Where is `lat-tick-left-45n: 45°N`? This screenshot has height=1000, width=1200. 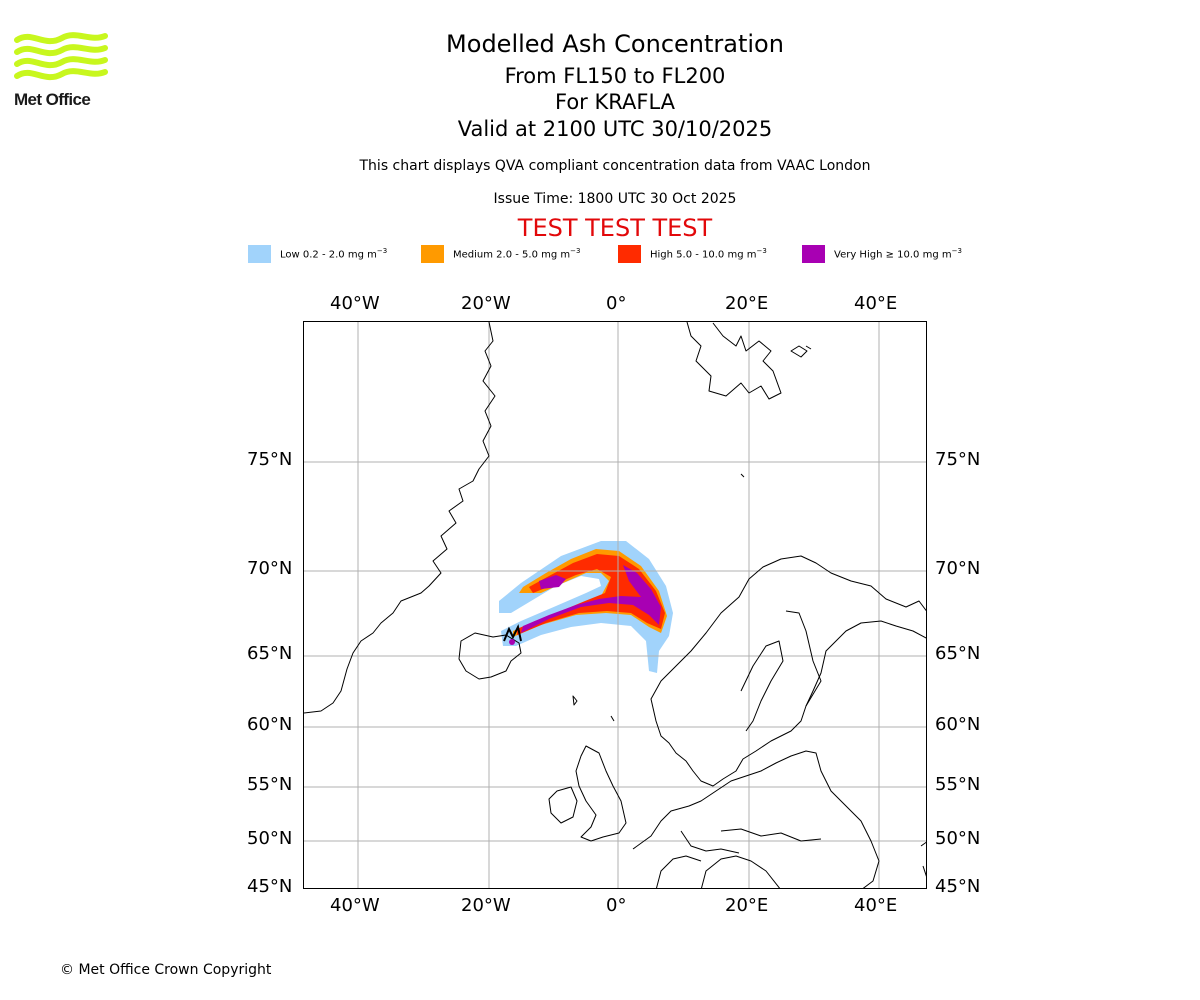
lat-tick-left-45n: 45°N is located at coordinates (270, 886).